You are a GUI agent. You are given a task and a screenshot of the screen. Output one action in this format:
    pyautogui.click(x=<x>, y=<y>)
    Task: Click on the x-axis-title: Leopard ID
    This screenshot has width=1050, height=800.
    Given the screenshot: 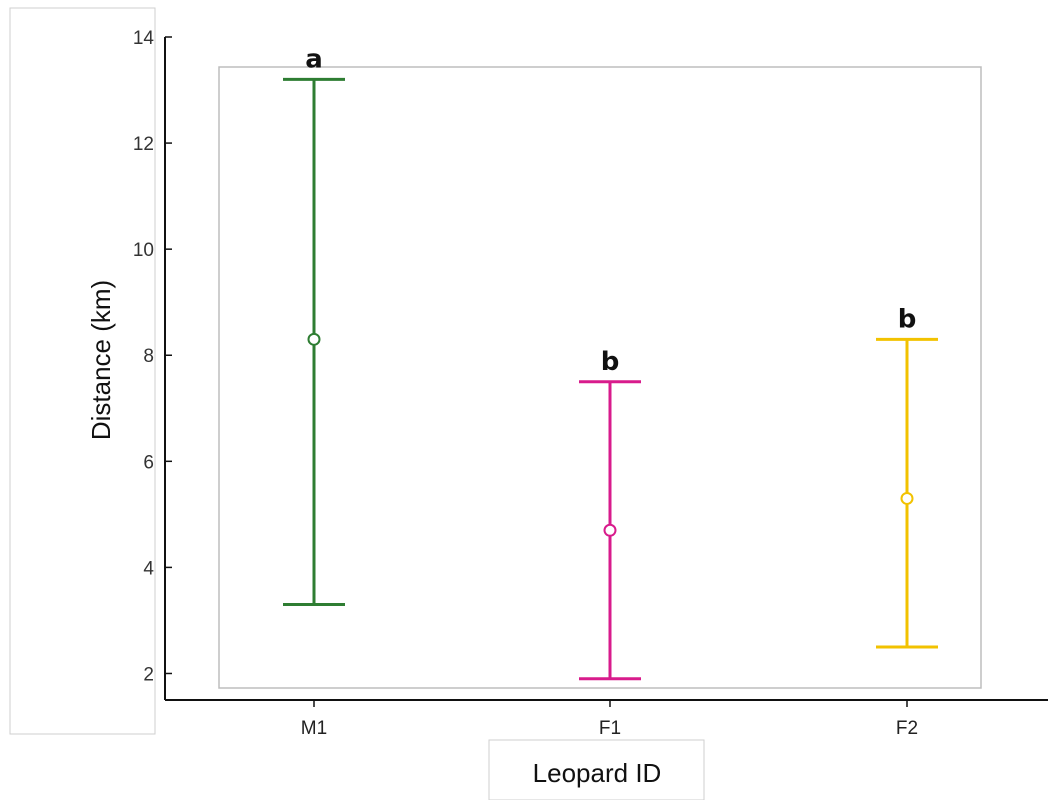 What is the action you would take?
    pyautogui.click(x=597, y=773)
    